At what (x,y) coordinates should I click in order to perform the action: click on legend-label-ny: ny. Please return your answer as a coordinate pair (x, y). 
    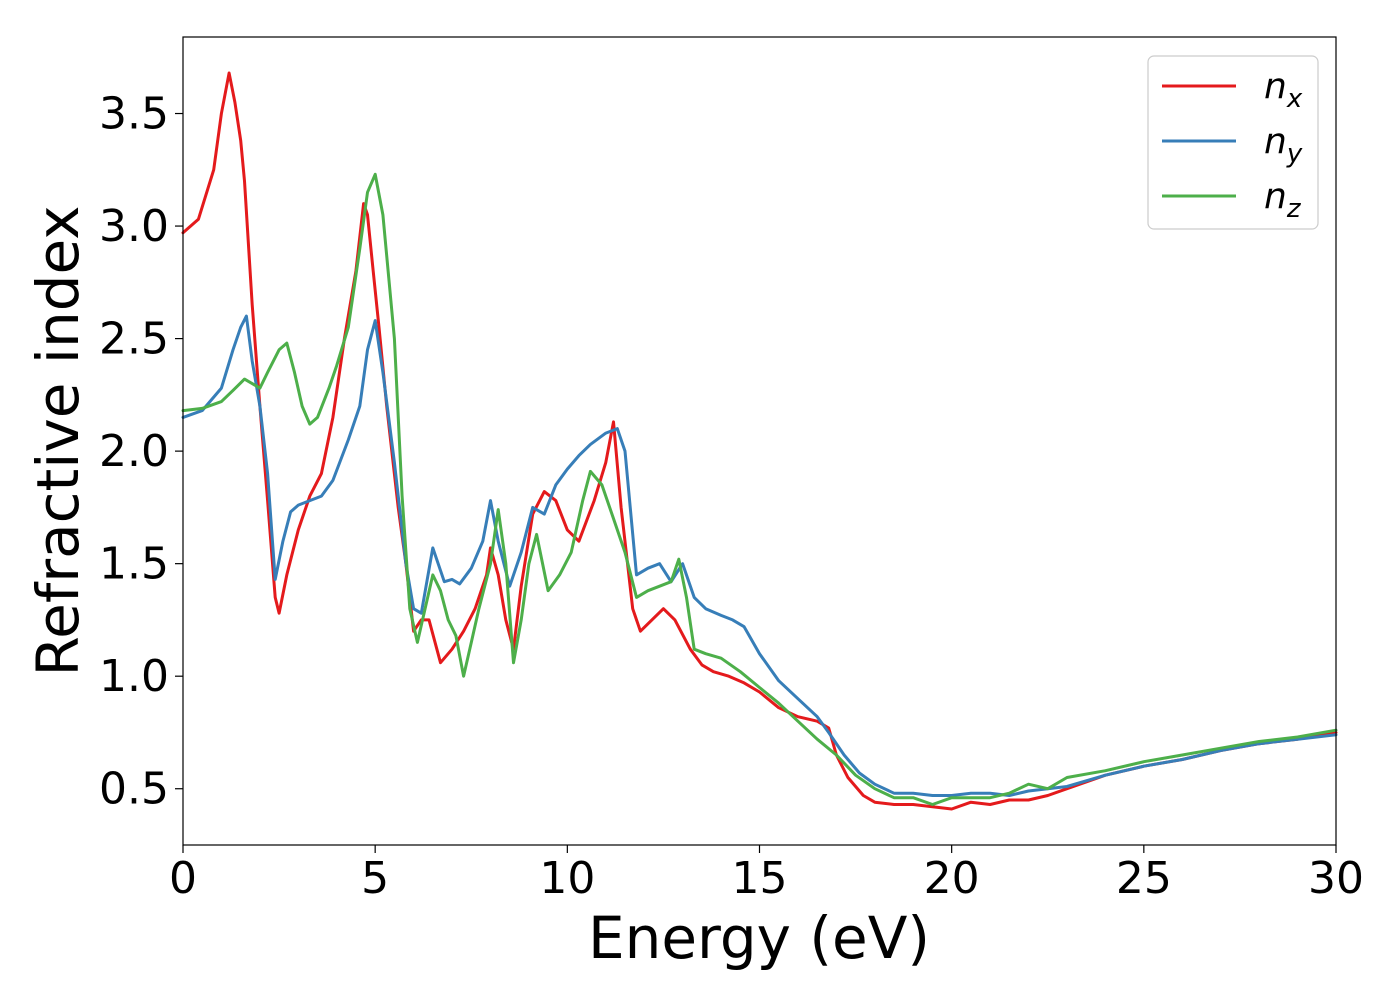
    Looking at the image, I should click on (1283, 145).